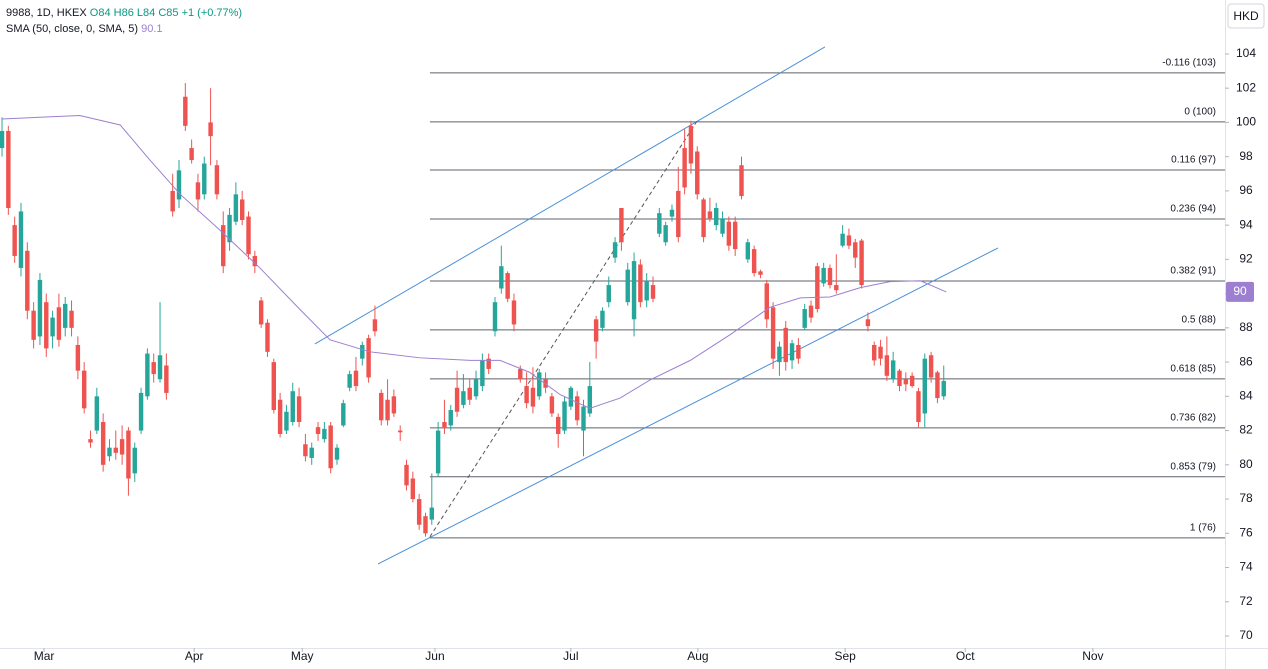 This screenshot has width=1268, height=669. What do you see at coordinates (1246, 53) in the screenshot?
I see `y-tick-label: 104` at bounding box center [1246, 53].